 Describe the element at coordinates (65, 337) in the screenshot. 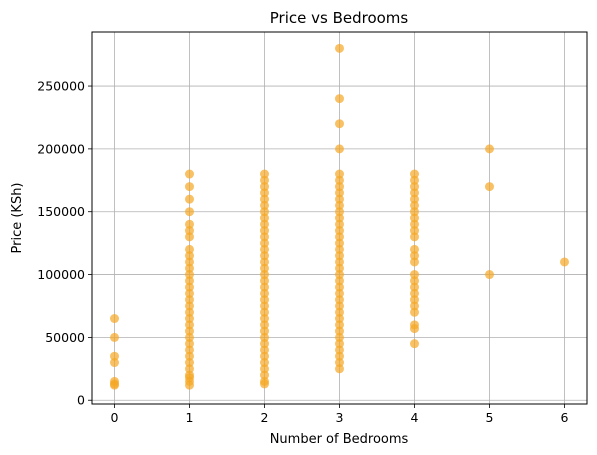

I see `y-tick-label: 50000` at that location.